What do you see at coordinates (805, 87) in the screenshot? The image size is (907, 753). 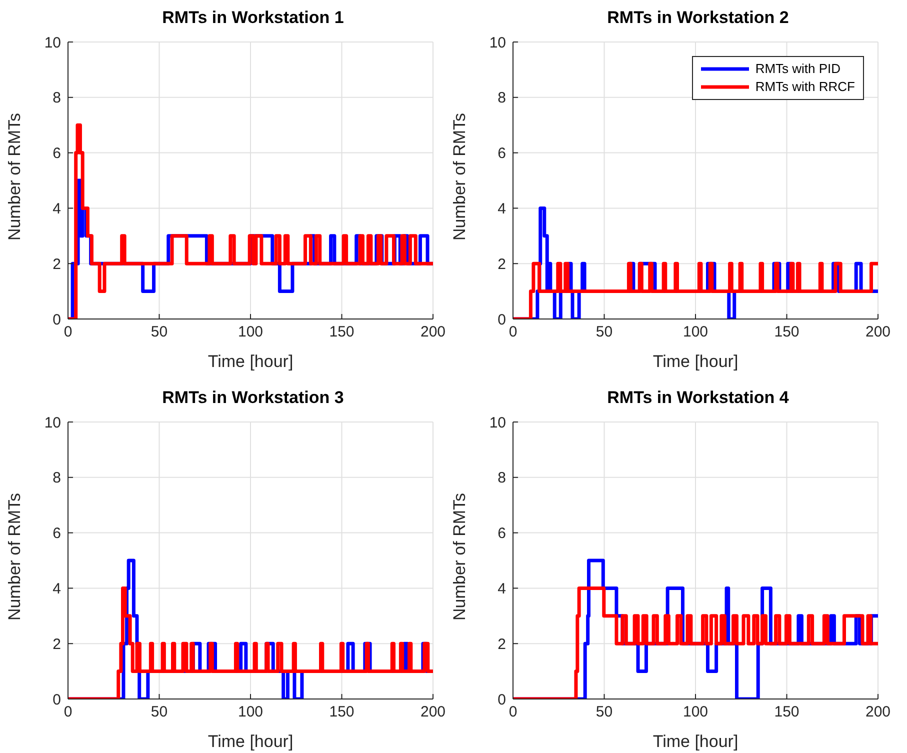 I see `legend-label: RMTs with RRCF` at bounding box center [805, 87].